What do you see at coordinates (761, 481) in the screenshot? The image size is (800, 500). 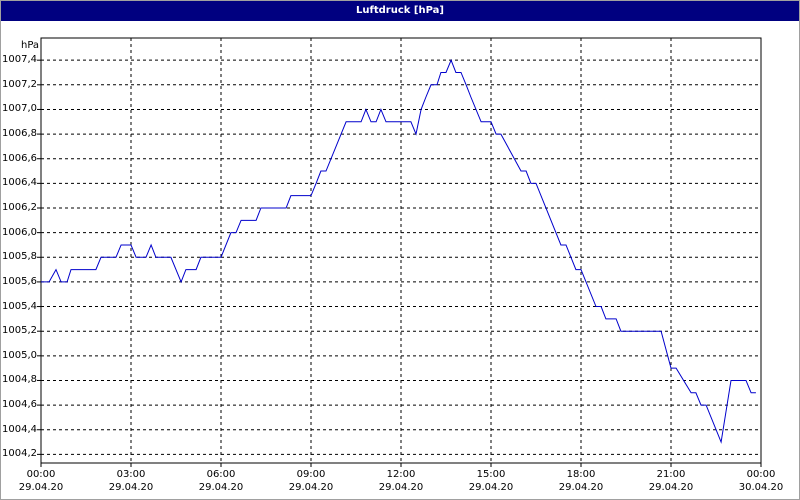 I see `x-tick-label: 00:00 30.04.20` at bounding box center [761, 481].